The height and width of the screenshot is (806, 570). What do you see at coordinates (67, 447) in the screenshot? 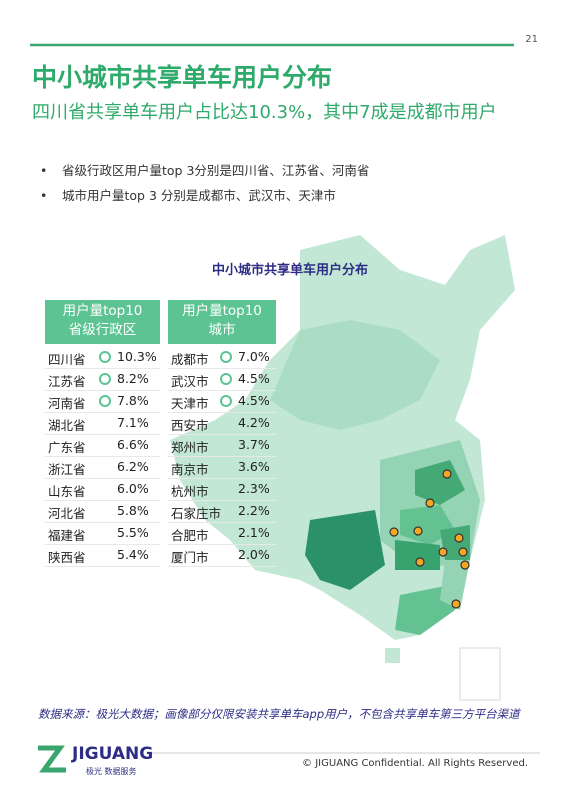
I see `row-name: 广东省` at bounding box center [67, 447].